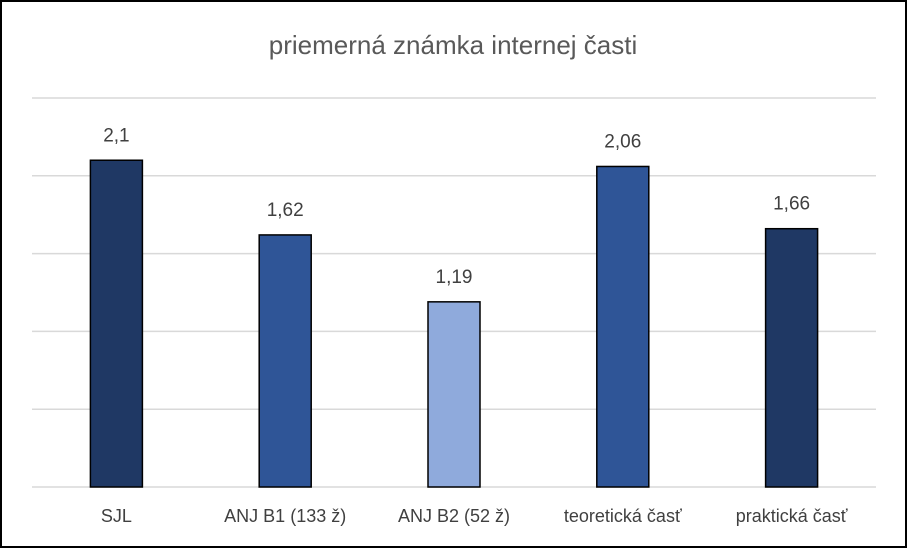  What do you see at coordinates (622, 141) in the screenshot?
I see `value-label: 2,06` at bounding box center [622, 141].